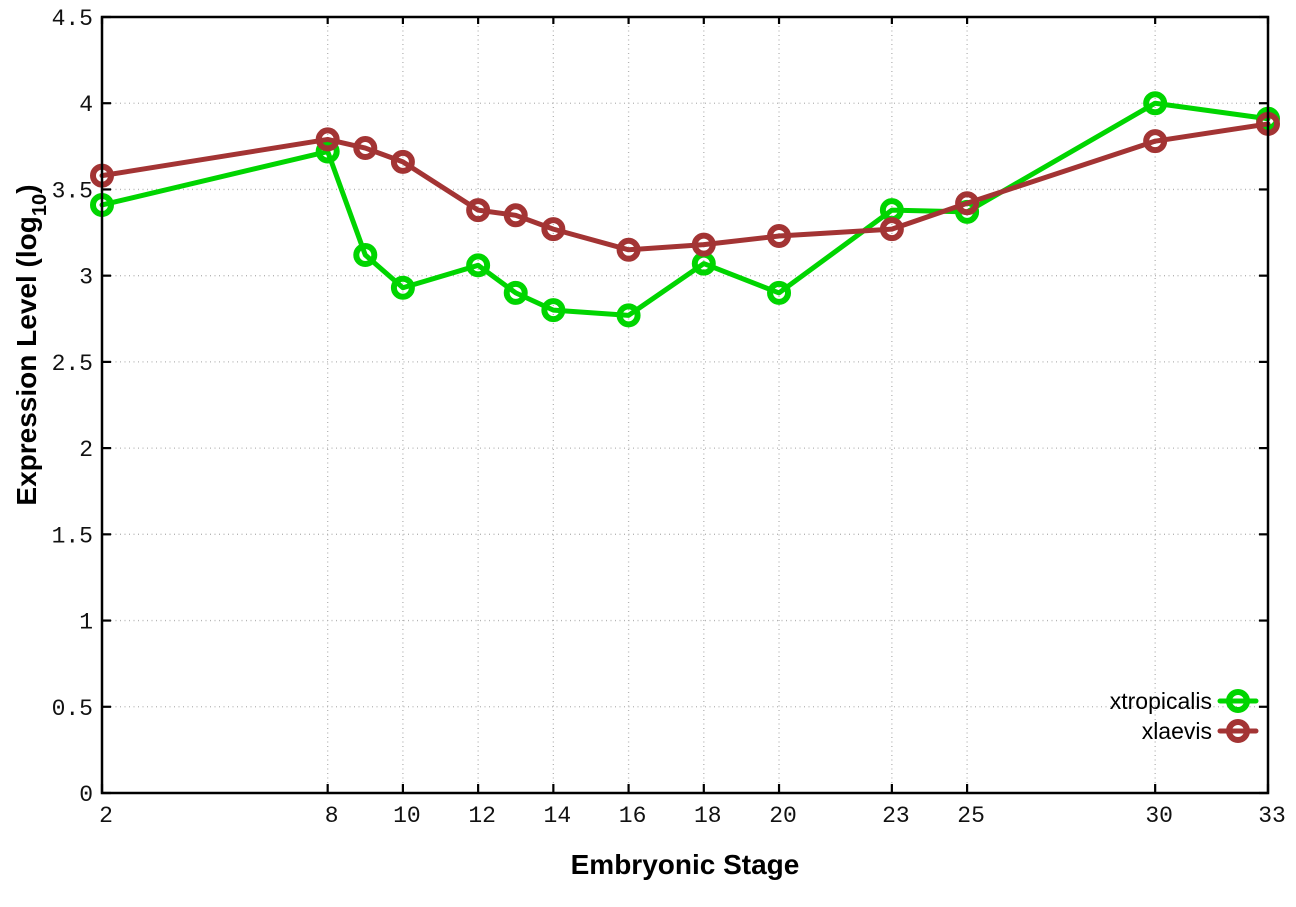 This screenshot has height=907, width=1296. I want to click on series-line-xlaevis, so click(685, 187).